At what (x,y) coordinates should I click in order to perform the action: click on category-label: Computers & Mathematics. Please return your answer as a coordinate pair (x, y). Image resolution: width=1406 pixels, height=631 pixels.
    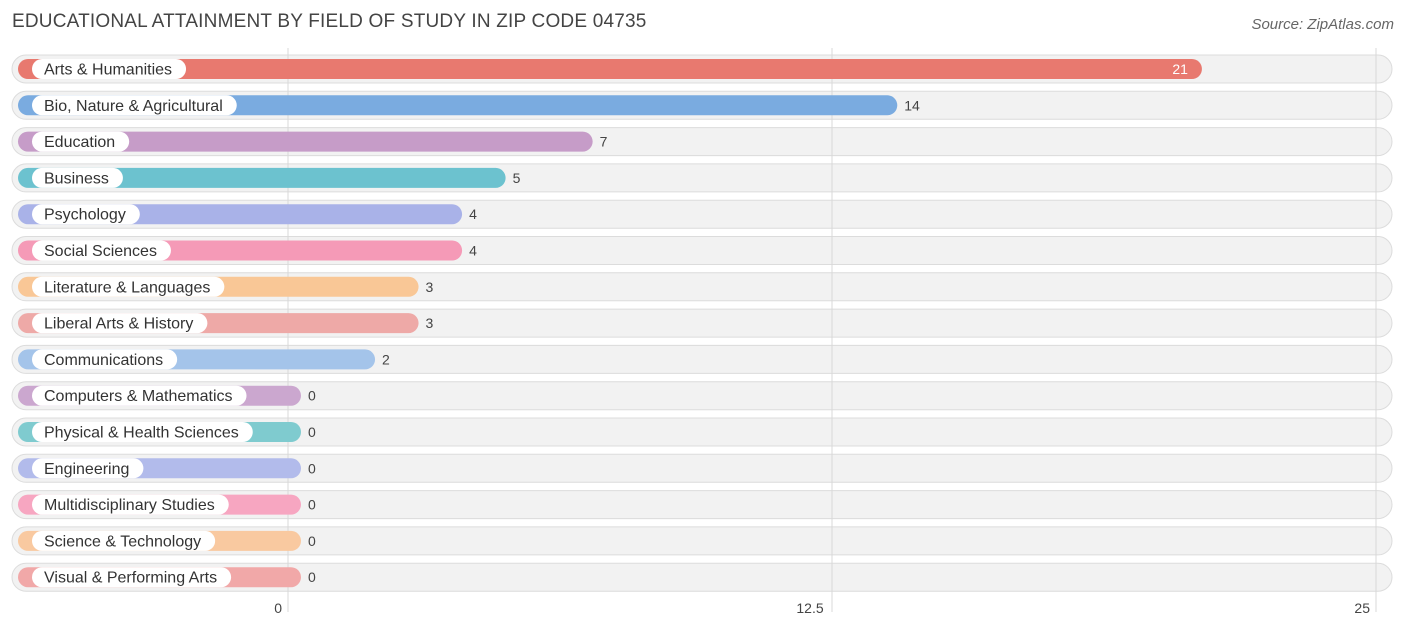
    Looking at the image, I should click on (138, 396).